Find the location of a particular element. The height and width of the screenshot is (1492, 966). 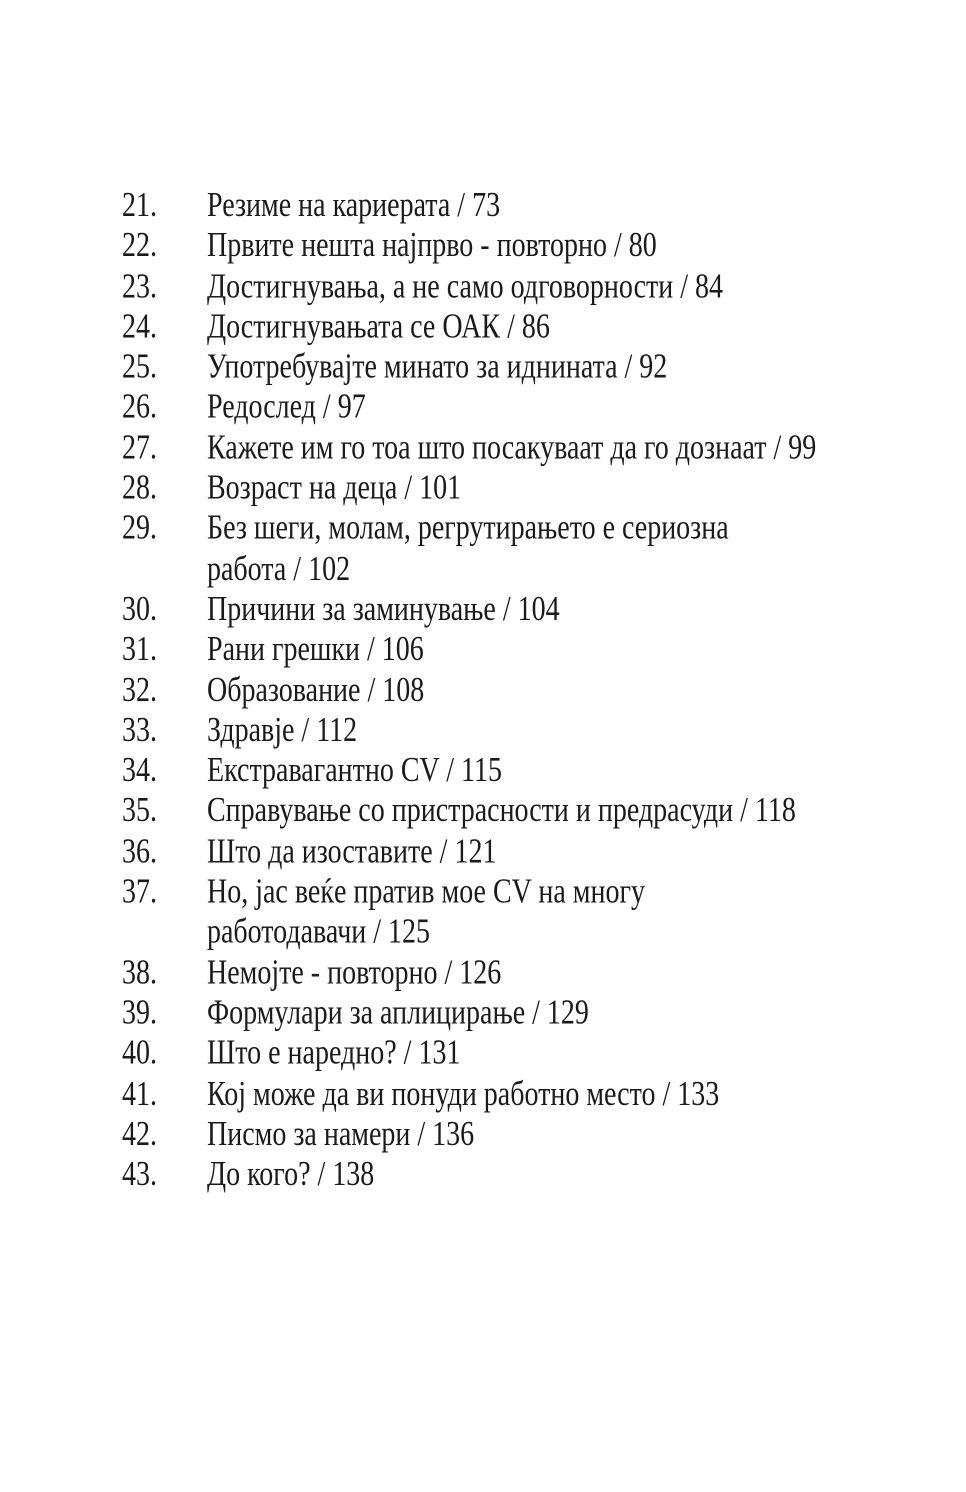

toc-entry-title: До кого? / 138 is located at coordinates (290, 1175).